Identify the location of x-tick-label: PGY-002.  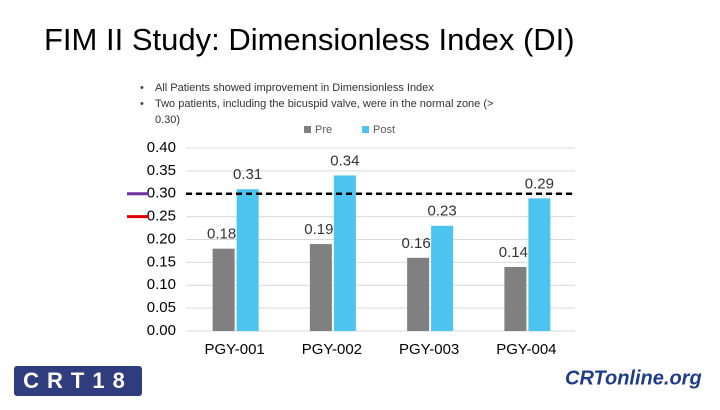
(332, 349).